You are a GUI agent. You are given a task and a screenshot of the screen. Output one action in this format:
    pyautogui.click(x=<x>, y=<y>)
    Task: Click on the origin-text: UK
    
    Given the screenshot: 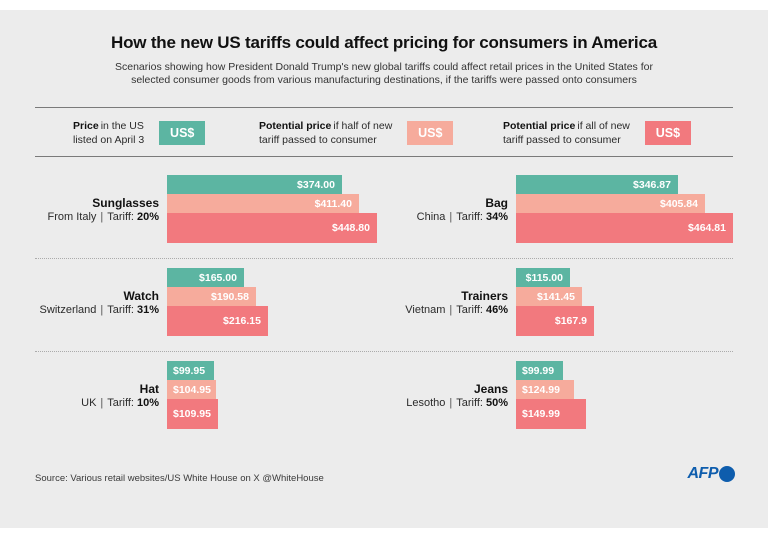 What is the action you would take?
    pyautogui.click(x=89, y=403)
    